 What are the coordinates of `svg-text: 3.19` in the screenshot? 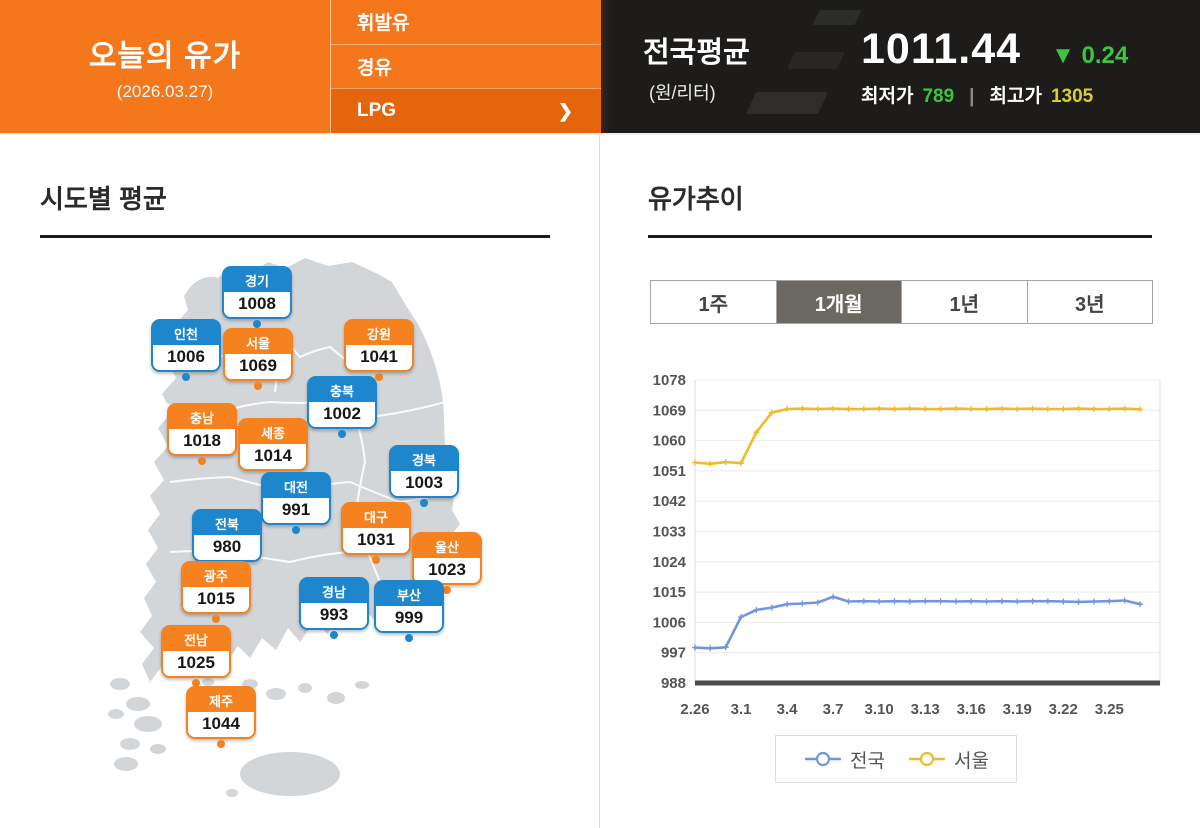 It's located at (1017, 709).